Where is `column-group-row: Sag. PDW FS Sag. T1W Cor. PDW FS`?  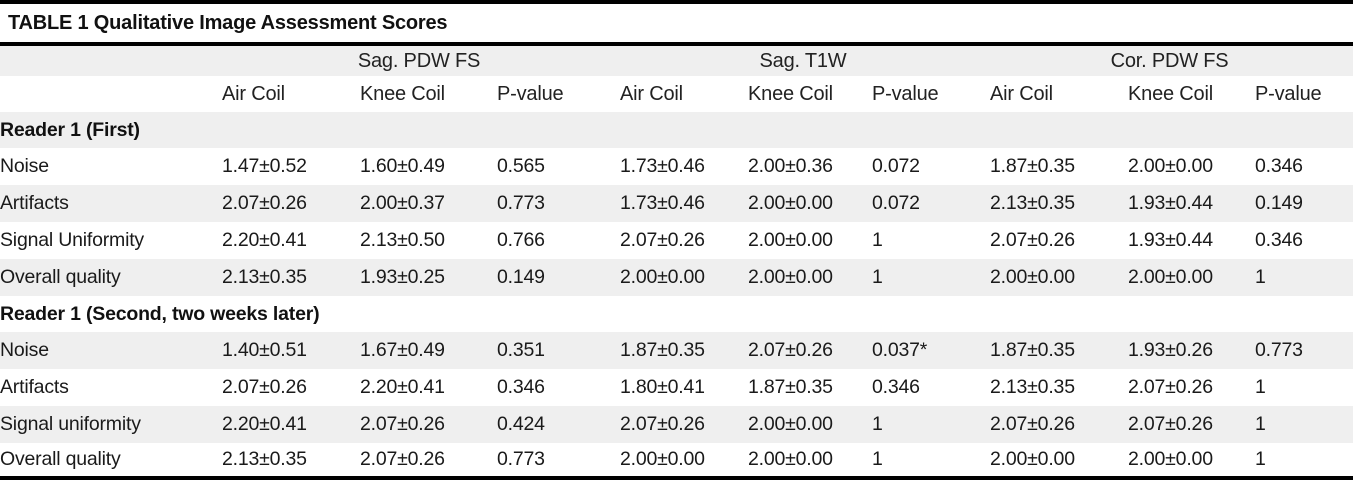 column-group-row: Sag. PDW FS Sag. T1W Cor. PDW FS is located at coordinates (676, 61).